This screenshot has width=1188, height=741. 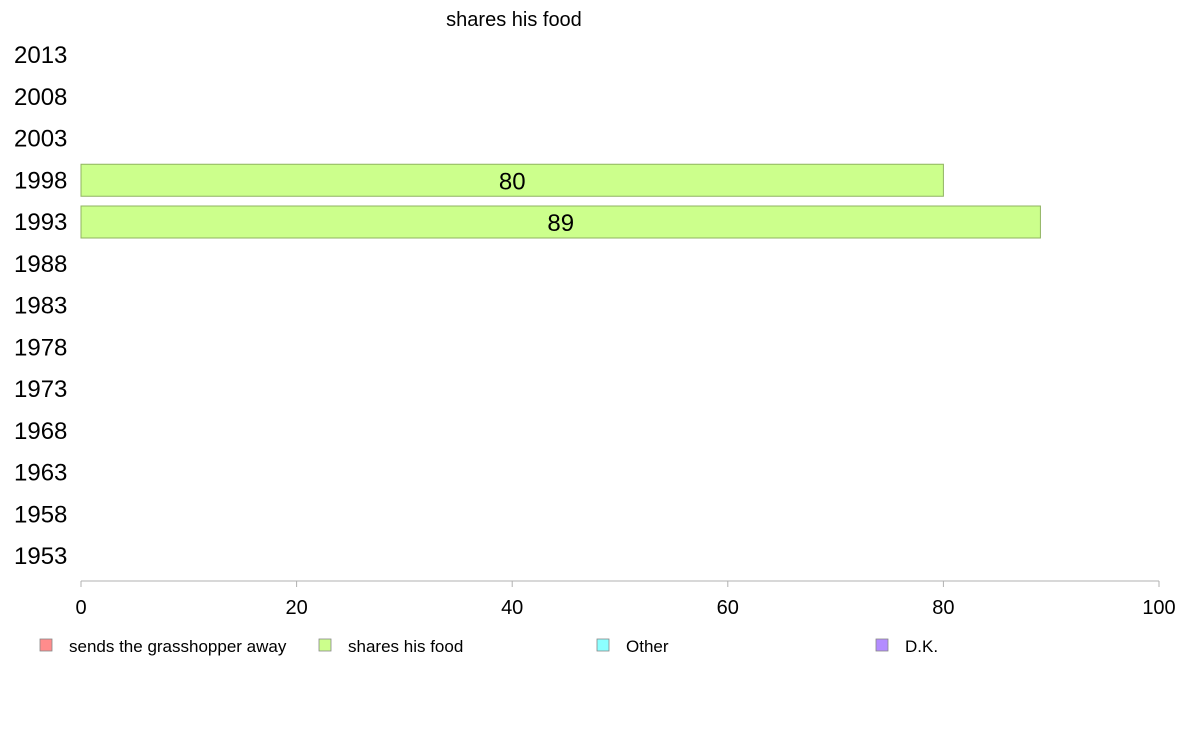 I want to click on x-tick-label: 0, so click(x=80, y=608).